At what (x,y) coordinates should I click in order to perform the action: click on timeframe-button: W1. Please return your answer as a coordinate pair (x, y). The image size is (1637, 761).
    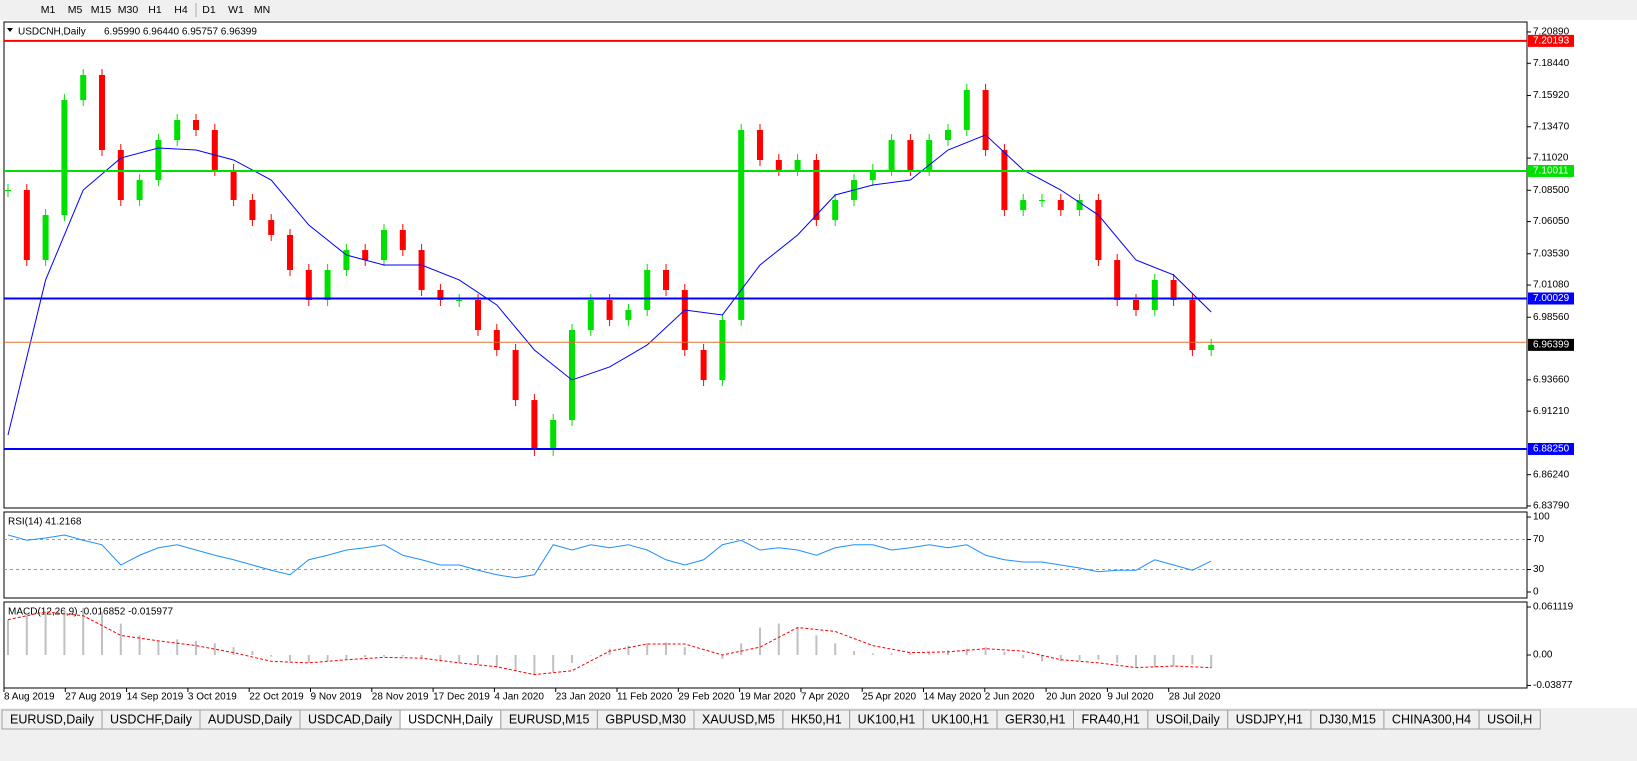
    Looking at the image, I should click on (236, 10).